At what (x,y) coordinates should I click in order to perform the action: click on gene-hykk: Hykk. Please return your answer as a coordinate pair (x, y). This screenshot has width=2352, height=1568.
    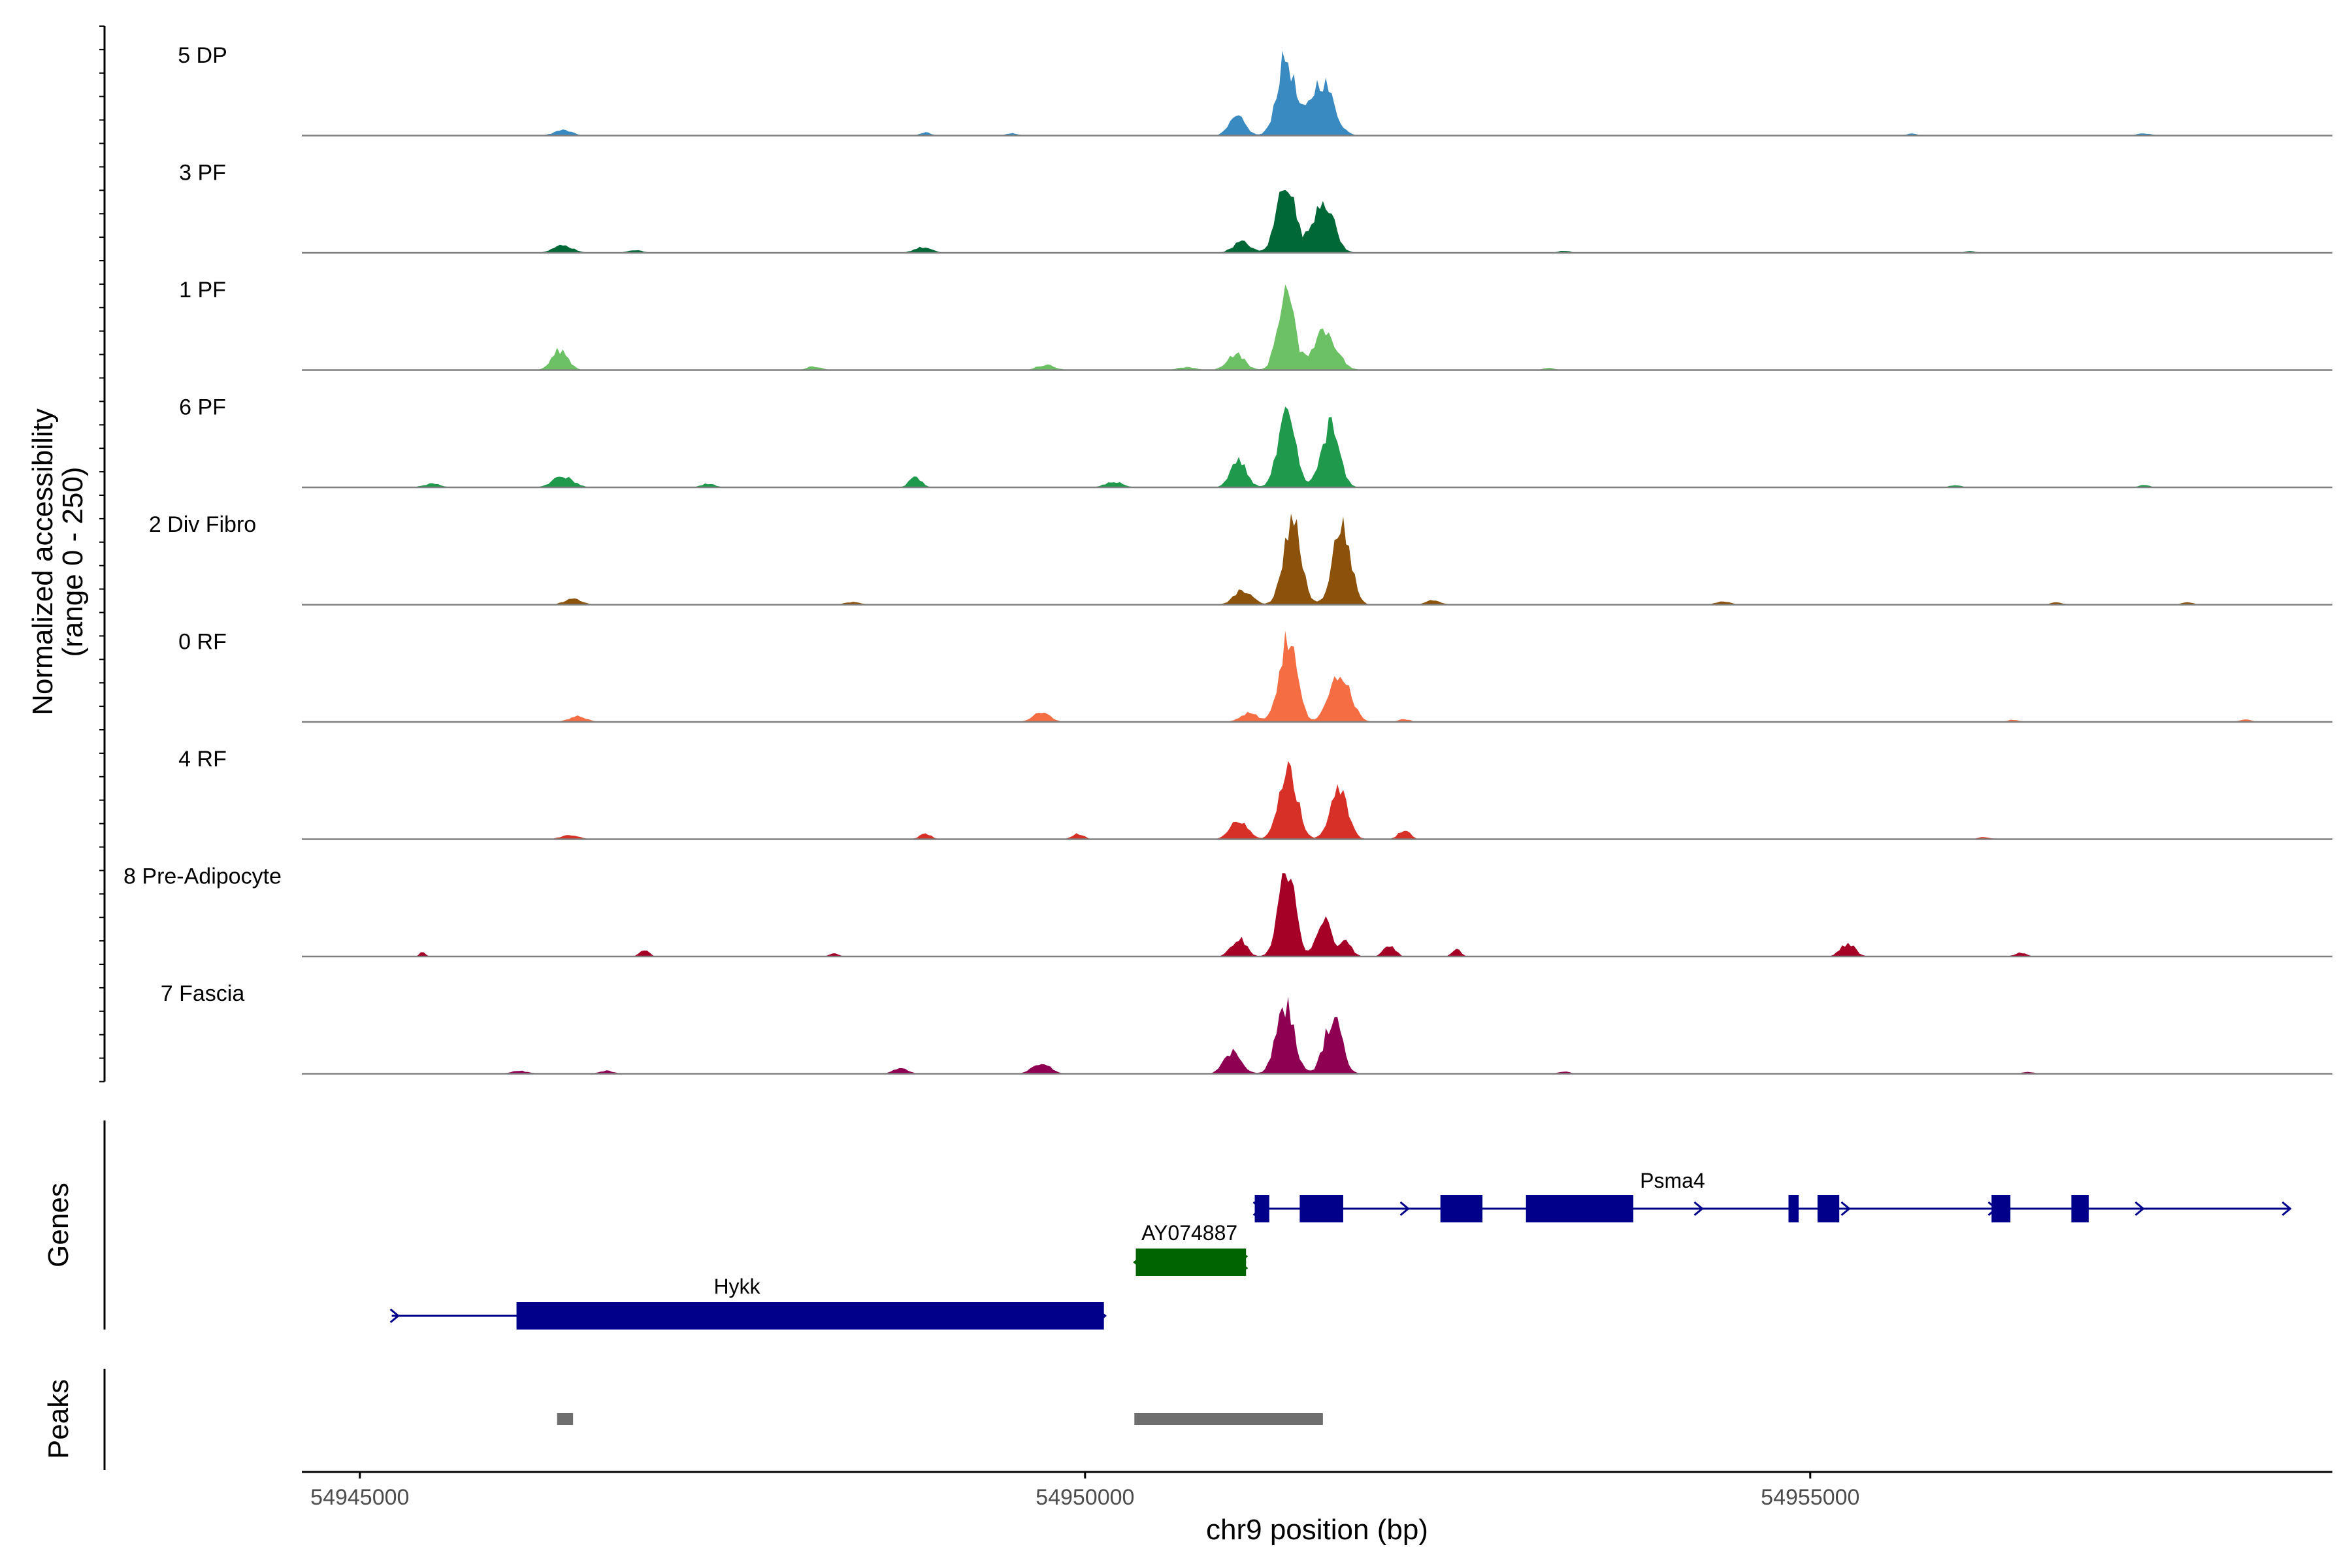
    Looking at the image, I should click on (748, 1302).